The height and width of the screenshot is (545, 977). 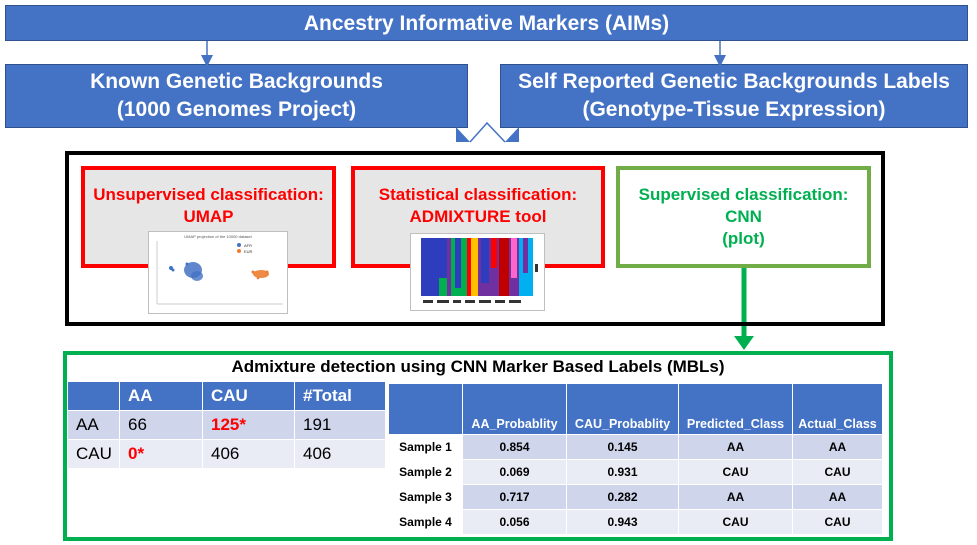 What do you see at coordinates (425, 522) in the screenshot?
I see `sample-label: Sample 4` at bounding box center [425, 522].